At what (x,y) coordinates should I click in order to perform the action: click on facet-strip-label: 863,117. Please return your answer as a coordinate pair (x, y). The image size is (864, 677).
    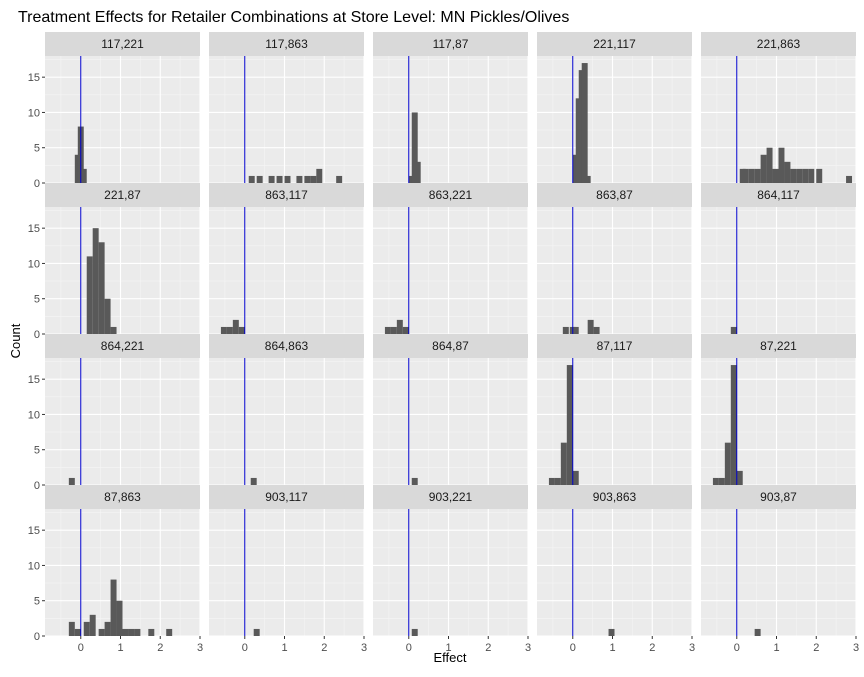
    Looking at the image, I should click on (286, 195).